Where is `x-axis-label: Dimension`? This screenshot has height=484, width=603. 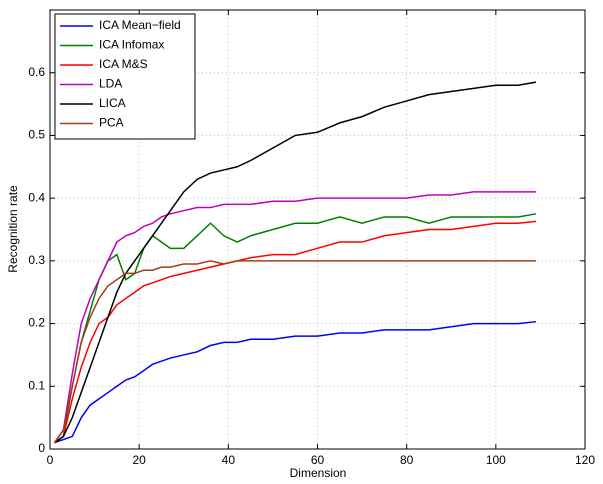
x-axis-label: Dimension is located at coordinates (318, 473).